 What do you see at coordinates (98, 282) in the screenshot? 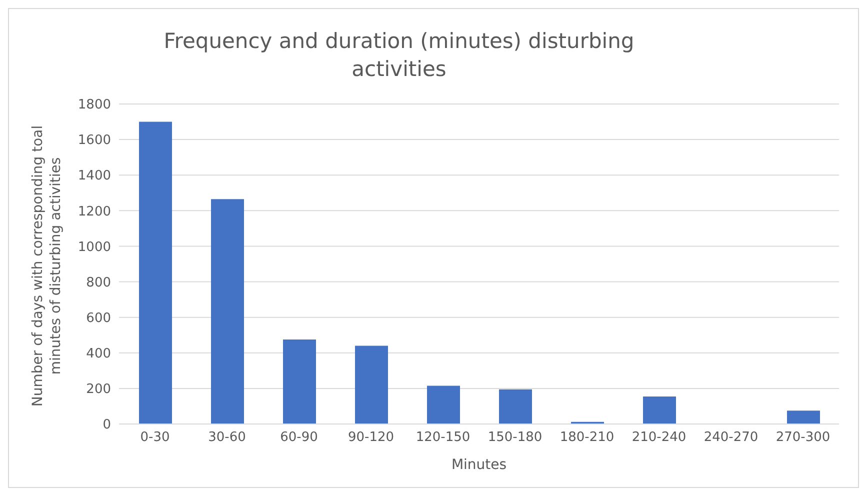
I see `y-tick-label: 800` at bounding box center [98, 282].